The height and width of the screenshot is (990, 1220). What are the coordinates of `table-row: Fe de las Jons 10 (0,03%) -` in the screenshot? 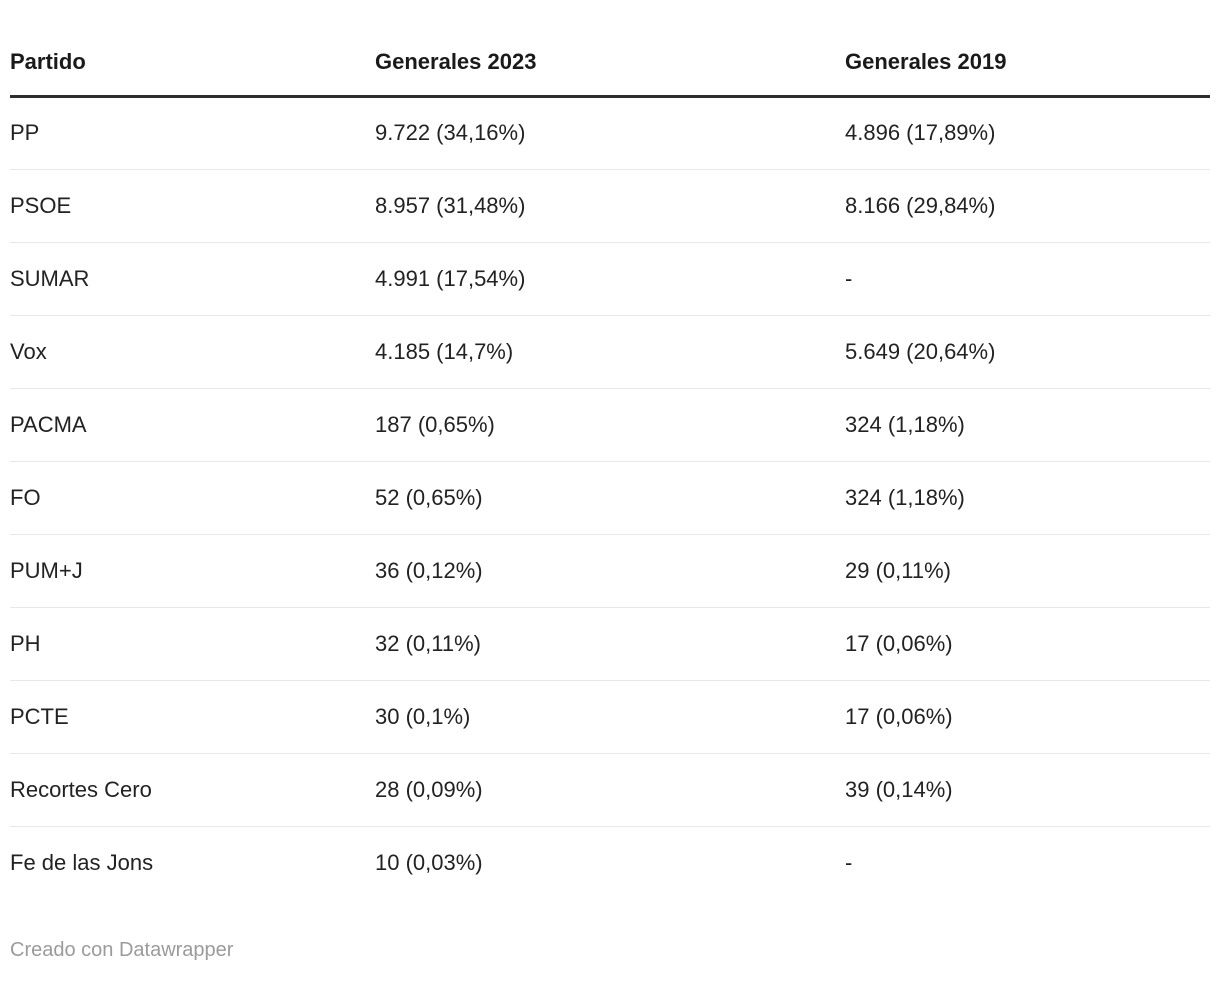 It's located at (610, 862).